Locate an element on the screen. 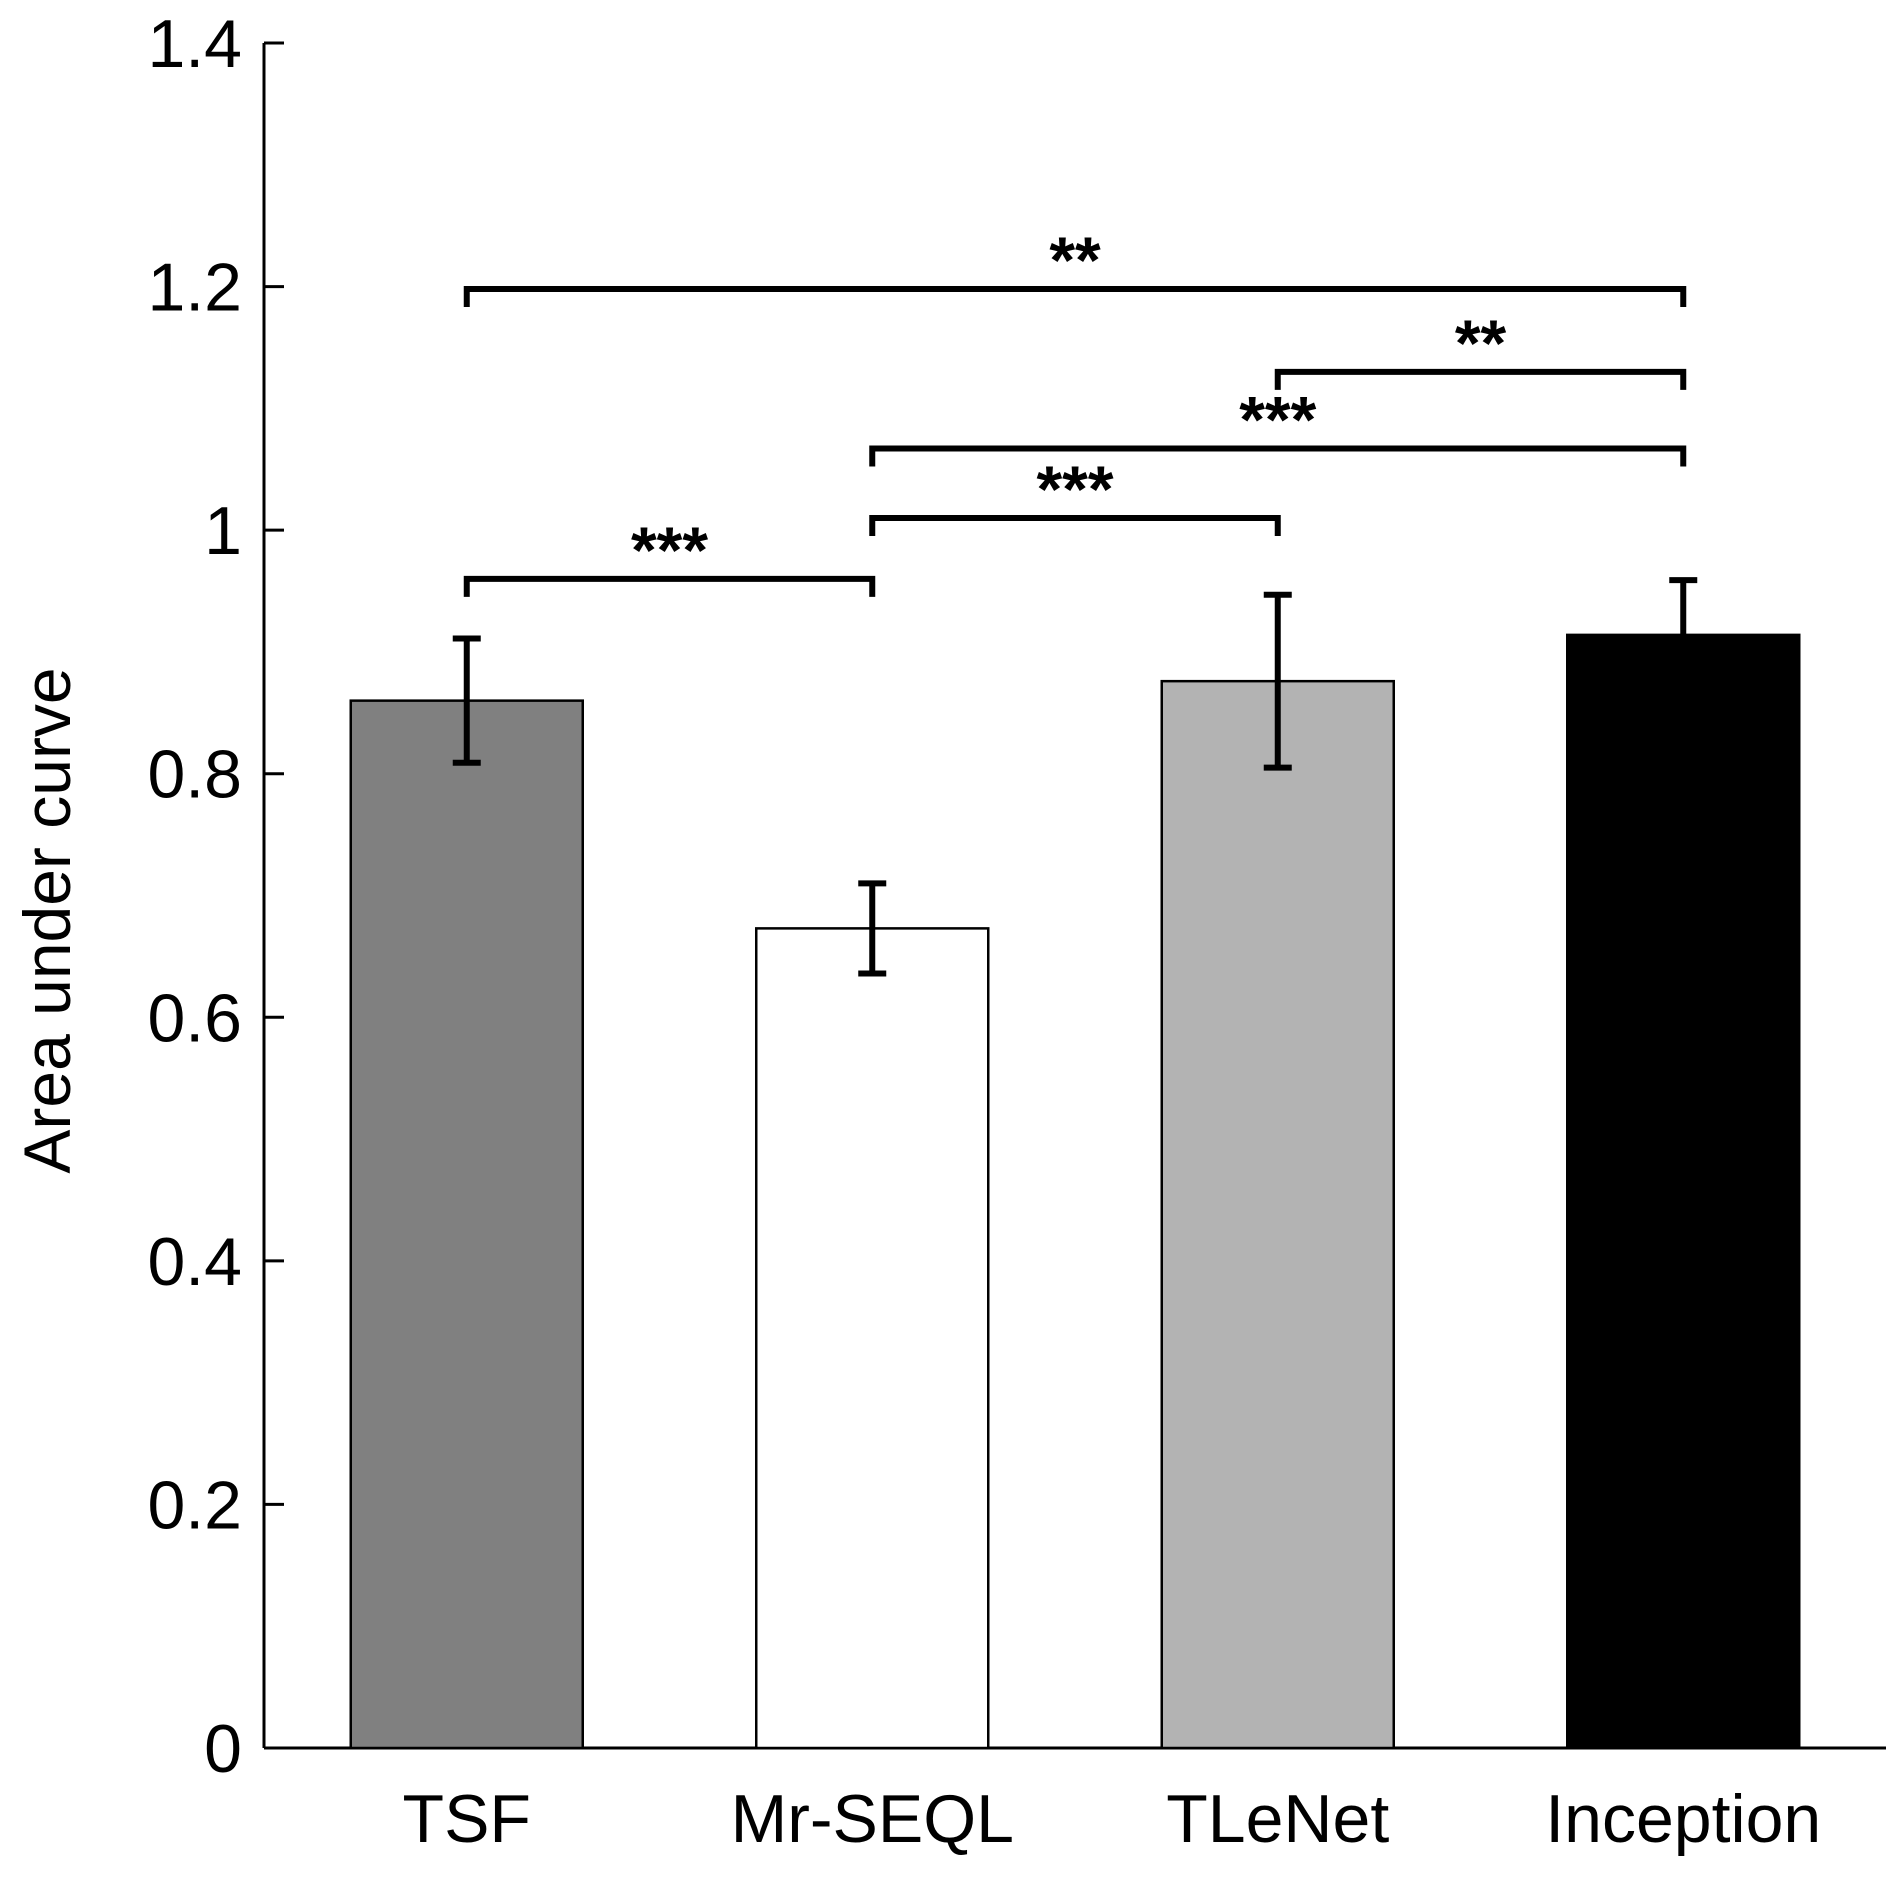  y-tick-label: 0.4 is located at coordinates (194, 1262).